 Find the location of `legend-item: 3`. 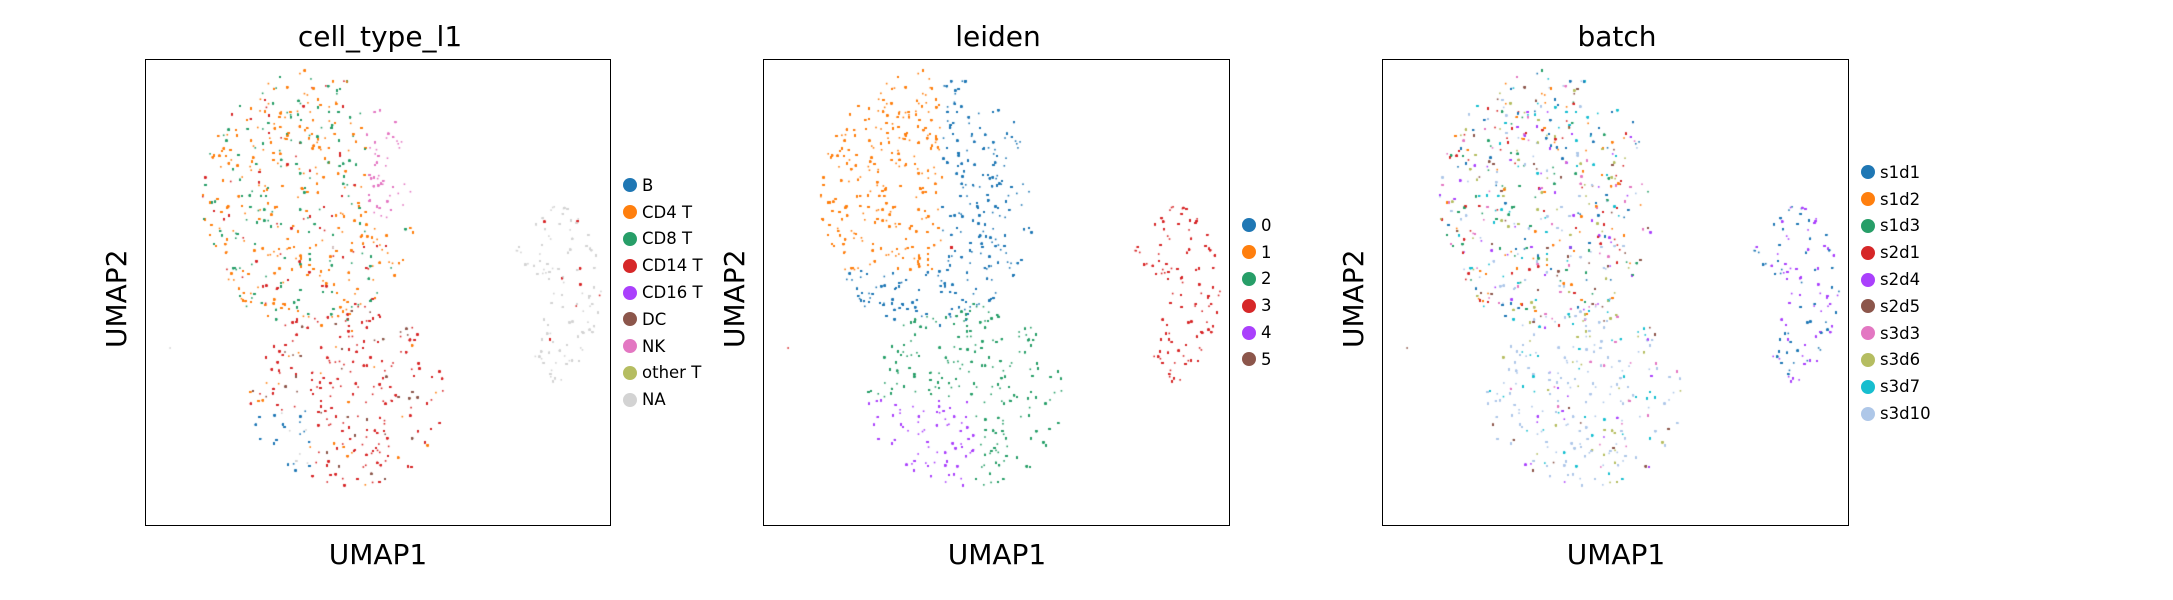

legend-item: 3 is located at coordinates (1257, 305).